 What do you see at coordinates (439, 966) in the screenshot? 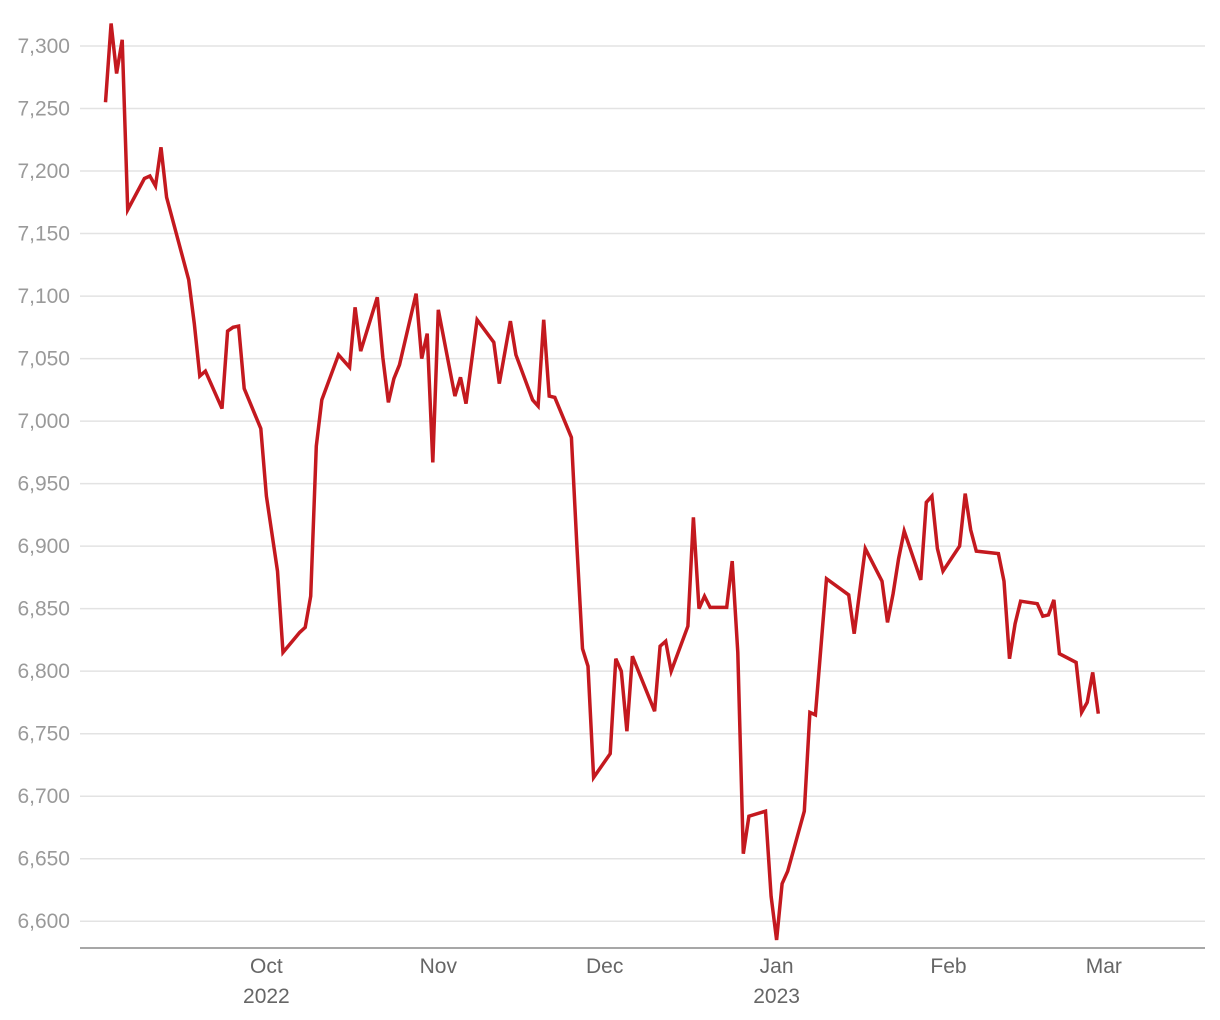
I see `x-tick-label: Nov` at bounding box center [439, 966].